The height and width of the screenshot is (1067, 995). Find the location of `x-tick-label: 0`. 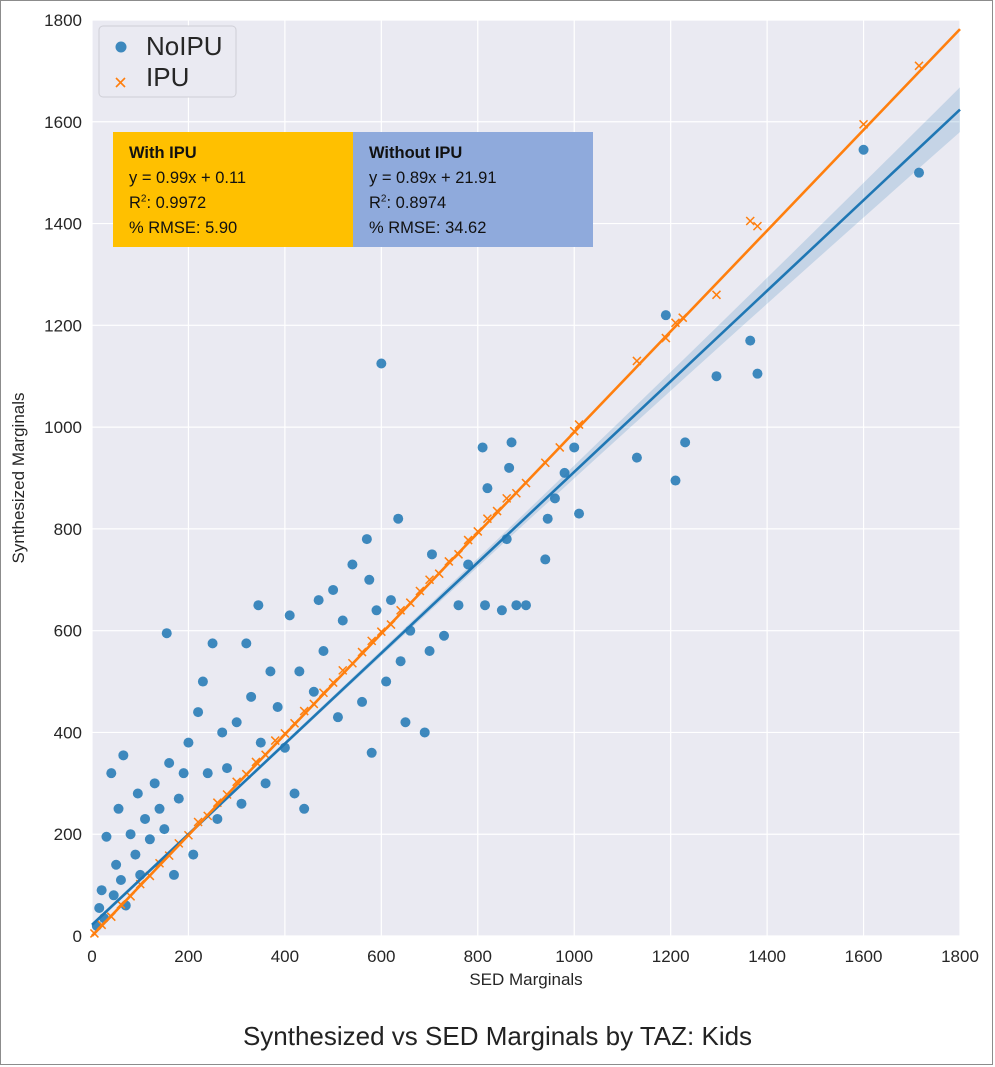

x-tick-label: 0 is located at coordinates (91, 956).